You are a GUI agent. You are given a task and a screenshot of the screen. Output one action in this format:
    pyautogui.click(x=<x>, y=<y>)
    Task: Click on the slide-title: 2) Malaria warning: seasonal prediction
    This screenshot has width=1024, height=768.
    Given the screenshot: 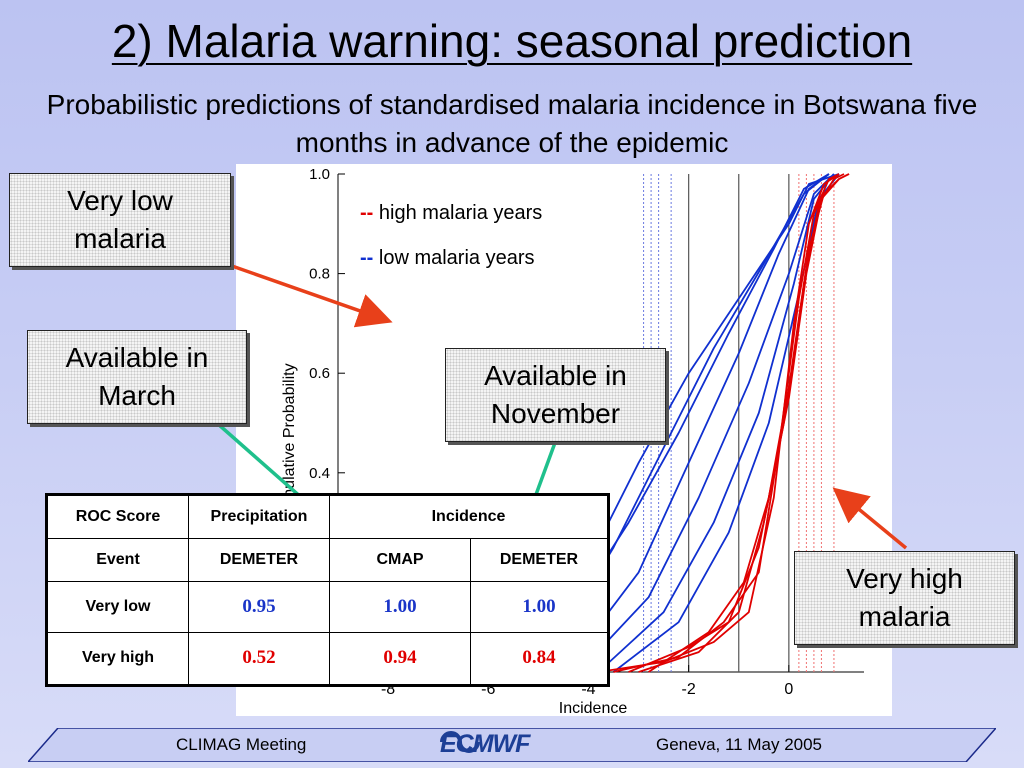 What is the action you would take?
    pyautogui.click(x=512, y=41)
    